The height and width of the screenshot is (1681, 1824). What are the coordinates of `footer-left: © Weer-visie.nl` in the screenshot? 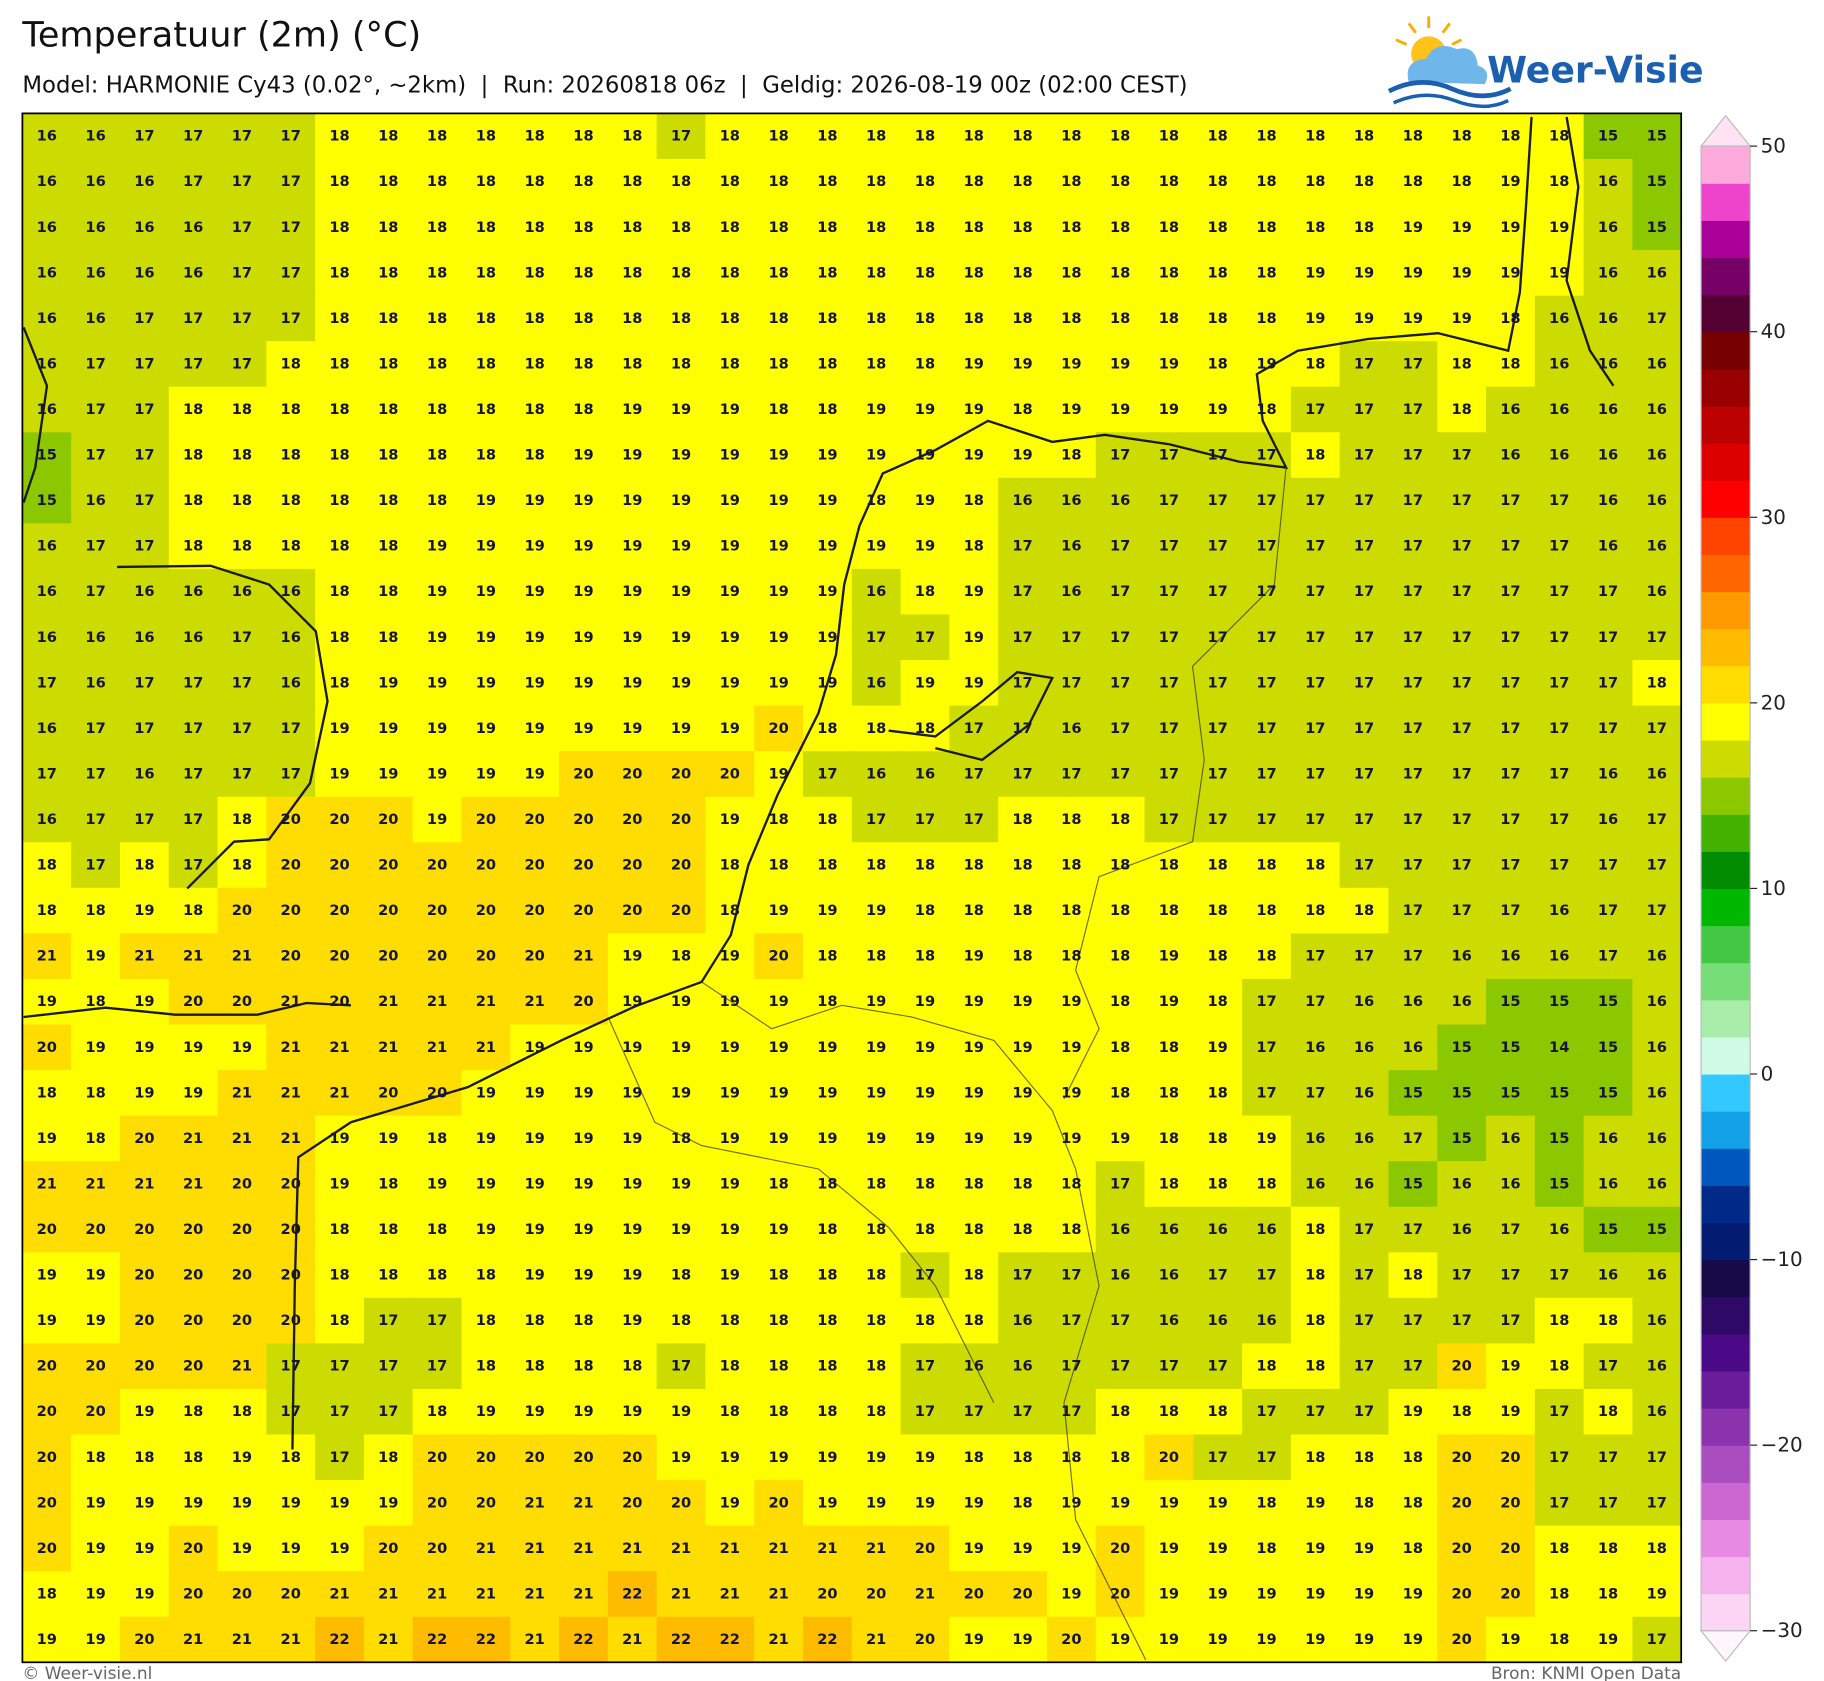 It's located at (87, 1672).